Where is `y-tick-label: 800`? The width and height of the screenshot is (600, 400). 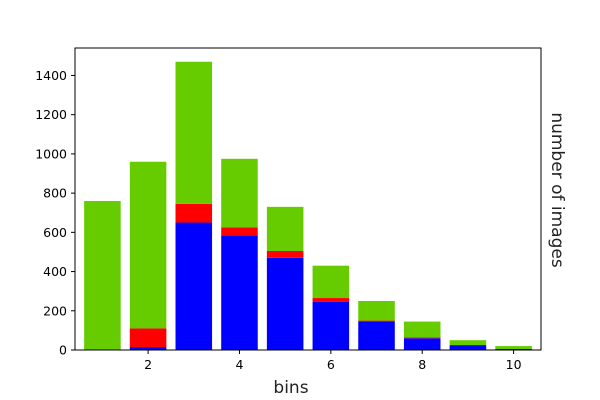 y-tick-label: 800 is located at coordinates (55, 193).